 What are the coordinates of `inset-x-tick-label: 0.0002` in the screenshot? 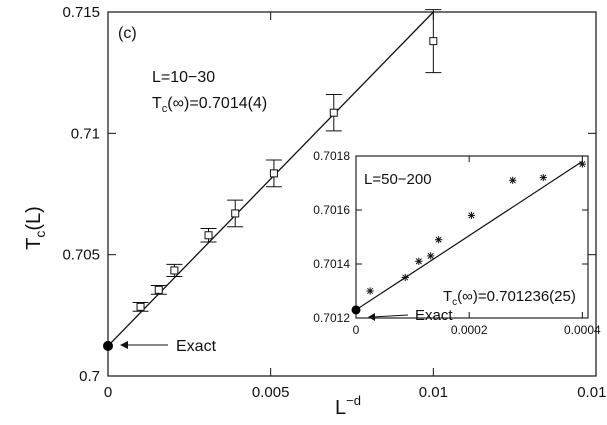 It's located at (469, 330).